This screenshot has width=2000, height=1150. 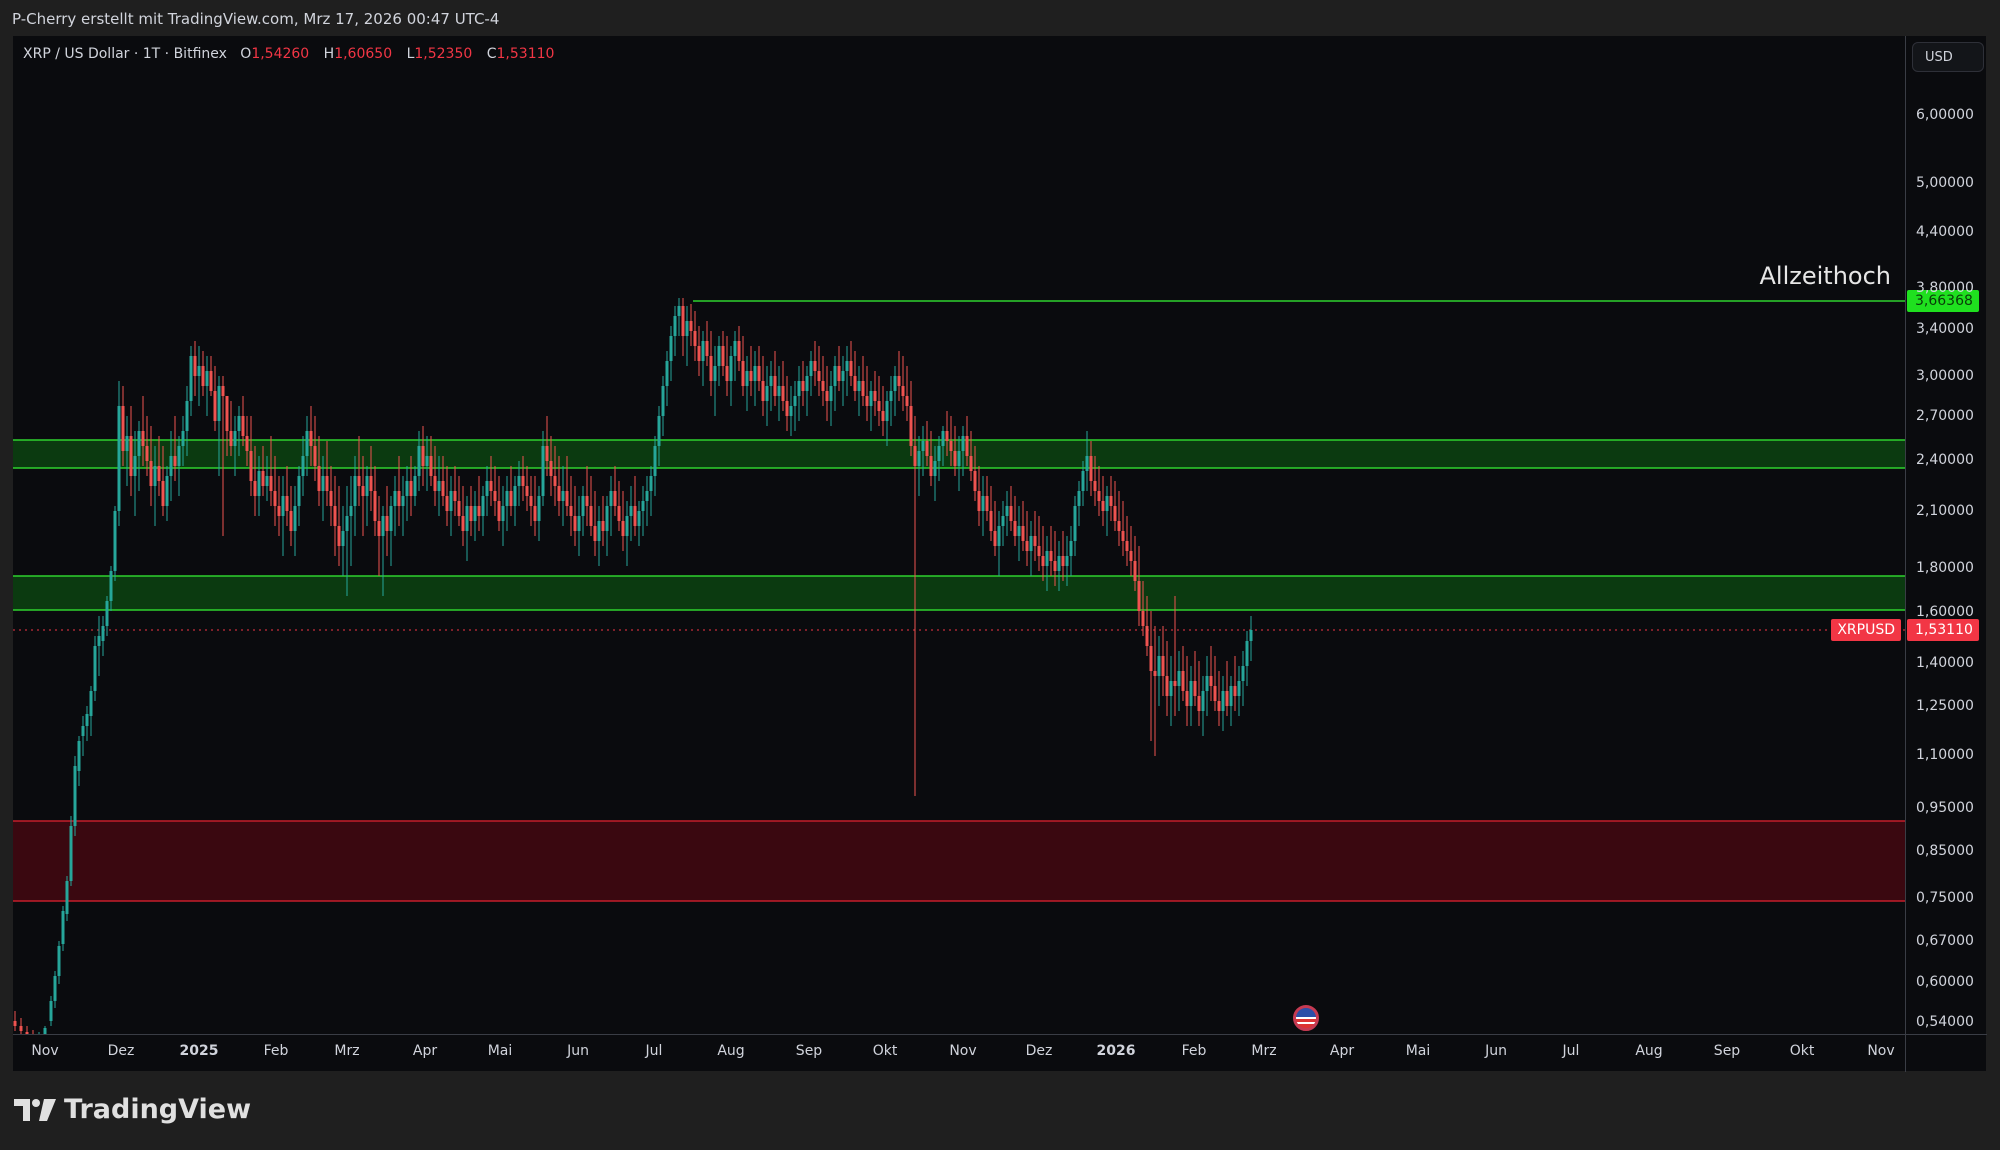 What do you see at coordinates (443, 54) in the screenshot?
I see `low-value: 1,52350` at bounding box center [443, 54].